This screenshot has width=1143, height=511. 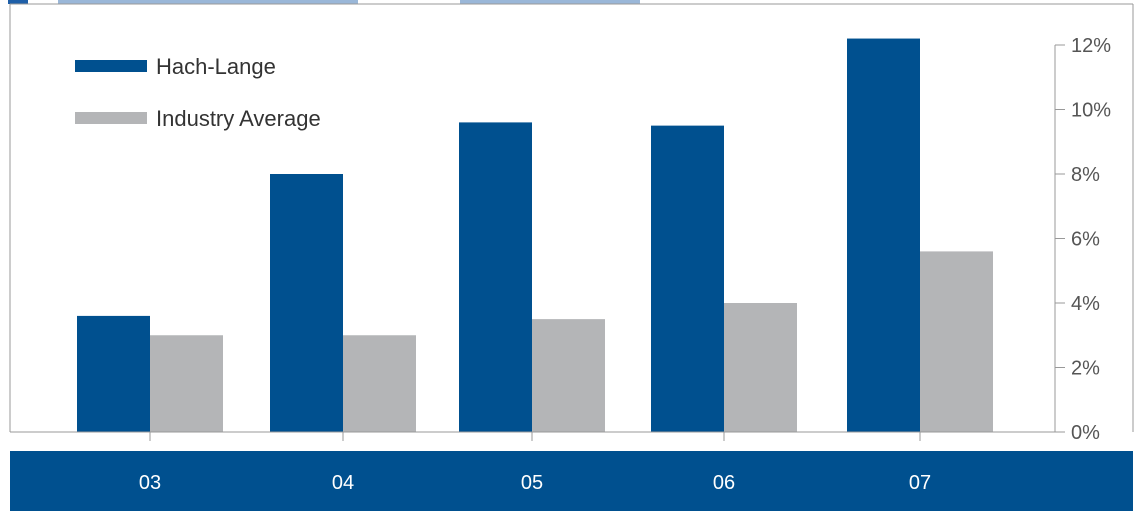 I want to click on legend-label-industry-average: Industry Average, so click(x=238, y=118).